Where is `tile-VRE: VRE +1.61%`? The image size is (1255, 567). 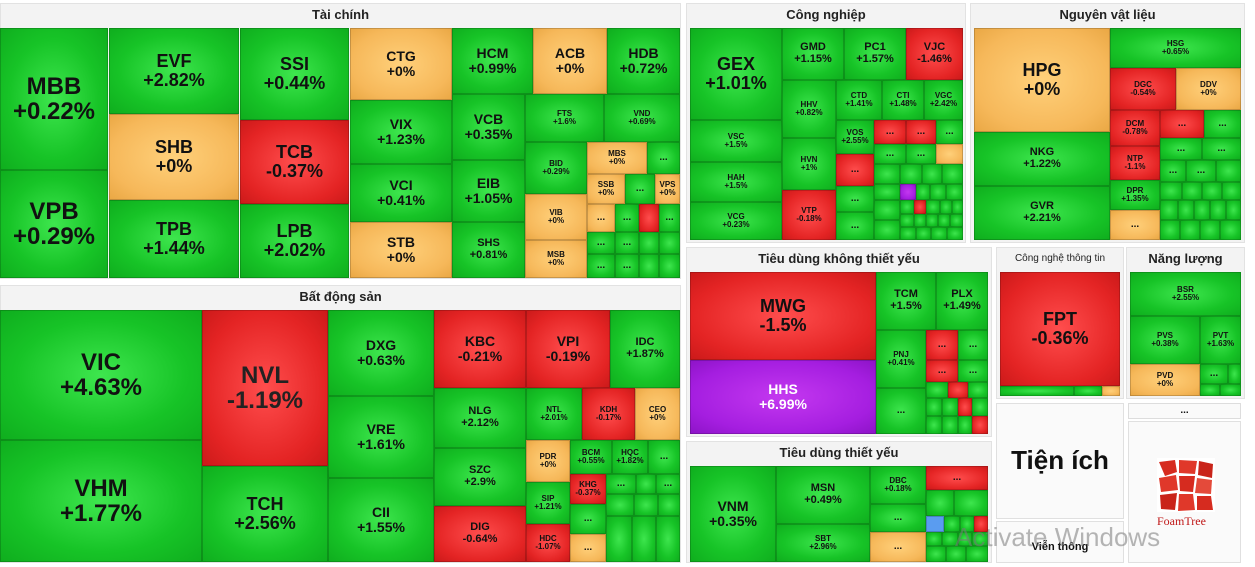 tile-VRE: VRE +1.61% is located at coordinates (381, 437).